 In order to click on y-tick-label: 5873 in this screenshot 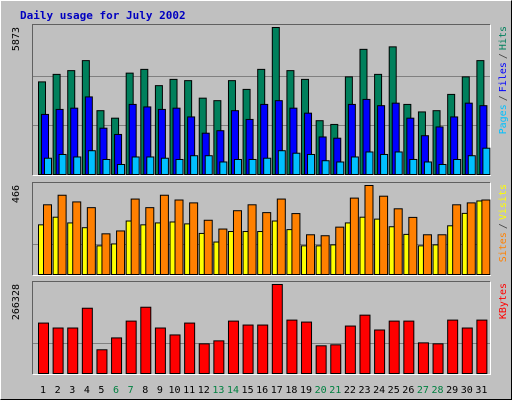, I will do `click(16, 39)`.